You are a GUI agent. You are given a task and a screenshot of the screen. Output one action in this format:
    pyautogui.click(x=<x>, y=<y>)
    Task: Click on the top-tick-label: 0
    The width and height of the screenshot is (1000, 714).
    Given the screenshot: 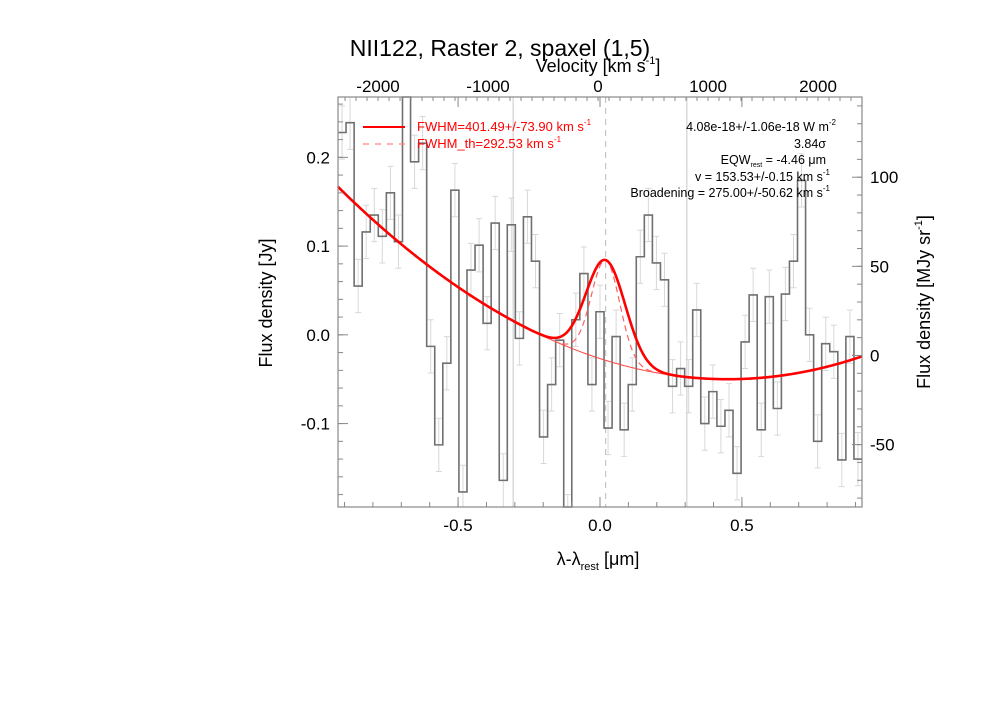 What is the action you would take?
    pyautogui.click(x=597, y=86)
    